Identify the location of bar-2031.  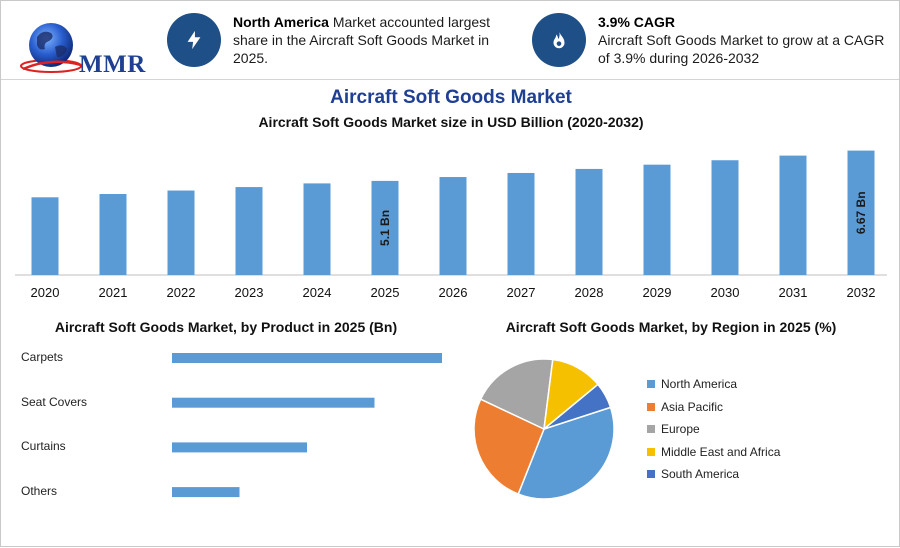
(793, 215).